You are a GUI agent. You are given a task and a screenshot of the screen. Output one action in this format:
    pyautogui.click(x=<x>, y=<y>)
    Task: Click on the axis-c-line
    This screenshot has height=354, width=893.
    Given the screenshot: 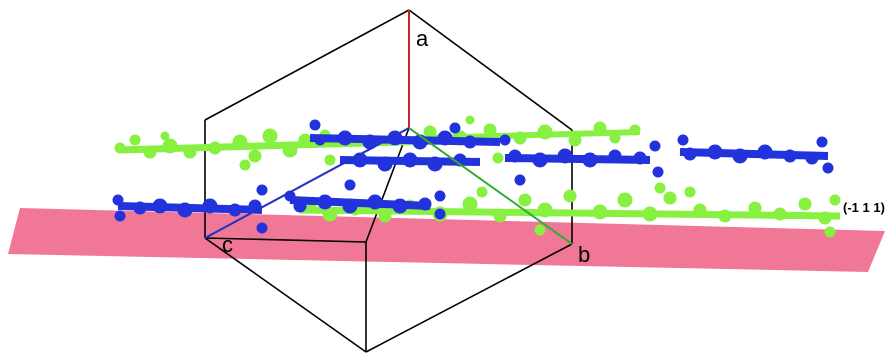 What is the action you would take?
    pyautogui.click(x=307, y=183)
    